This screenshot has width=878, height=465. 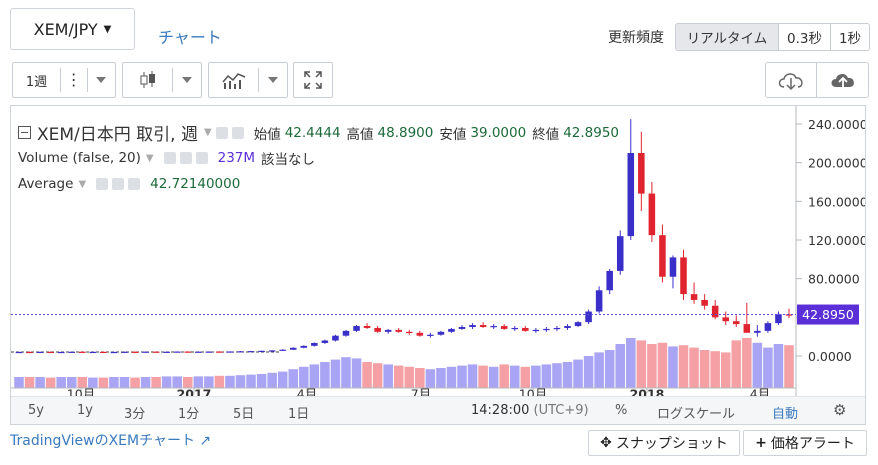 What do you see at coordinates (760, 391) in the screenshot?
I see `x-tick-label: 4月` at bounding box center [760, 391].